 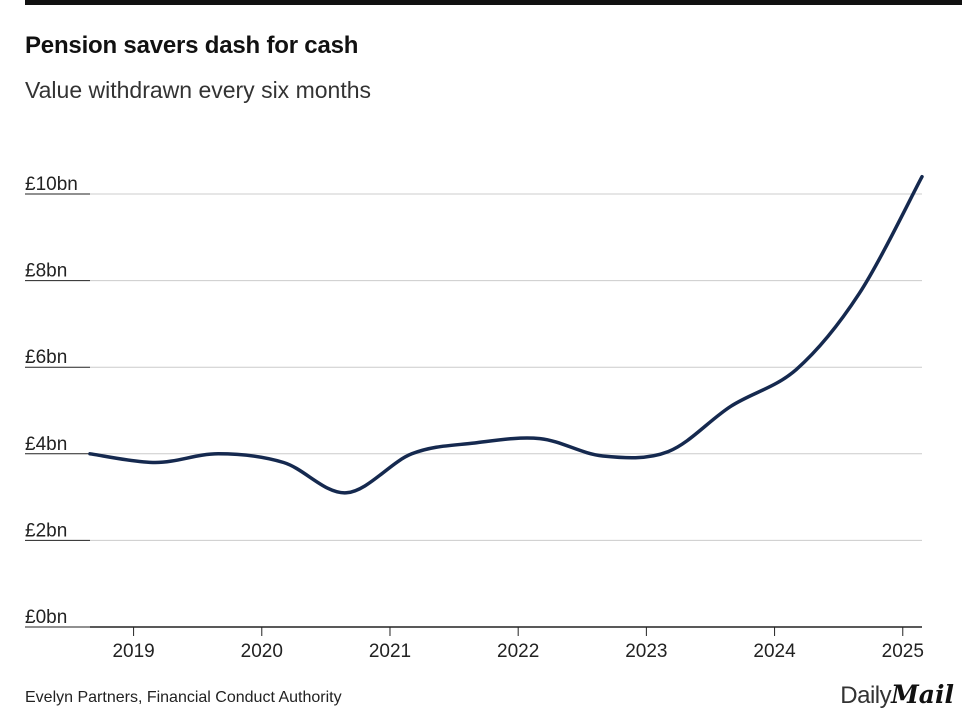 I want to click on x-tick-label: 2020, so click(x=262, y=651).